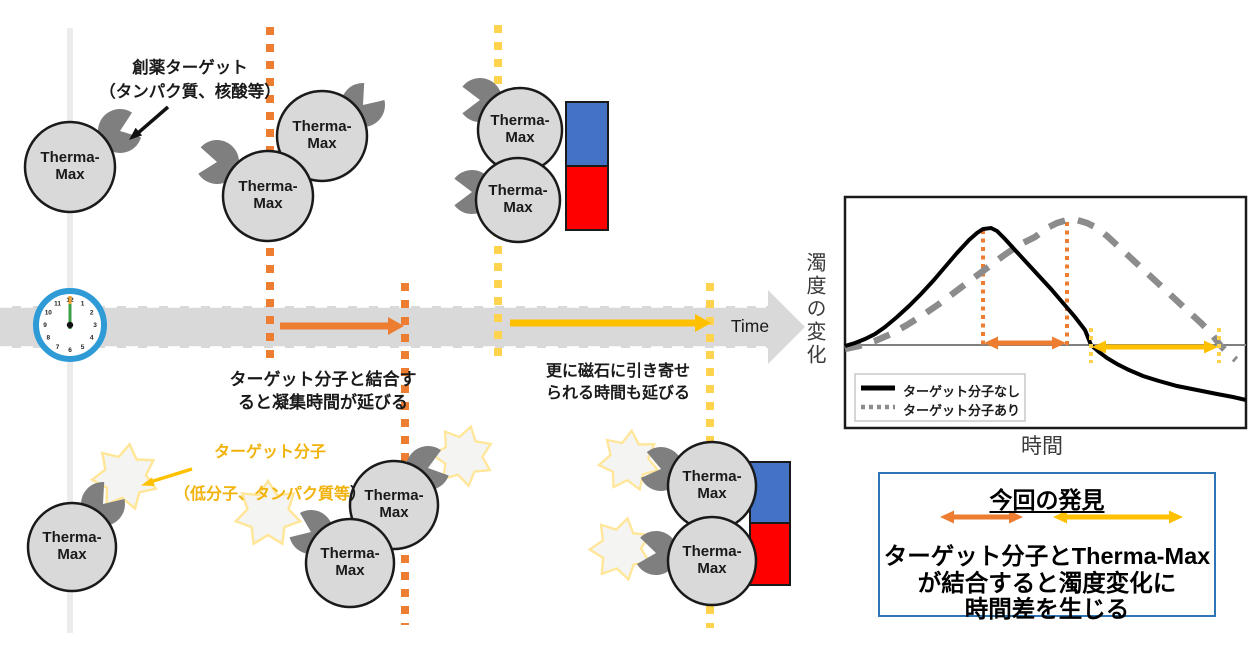 The image size is (1253, 672). I want to click on aggregate-with-targets-magnet, so click(687, 517).